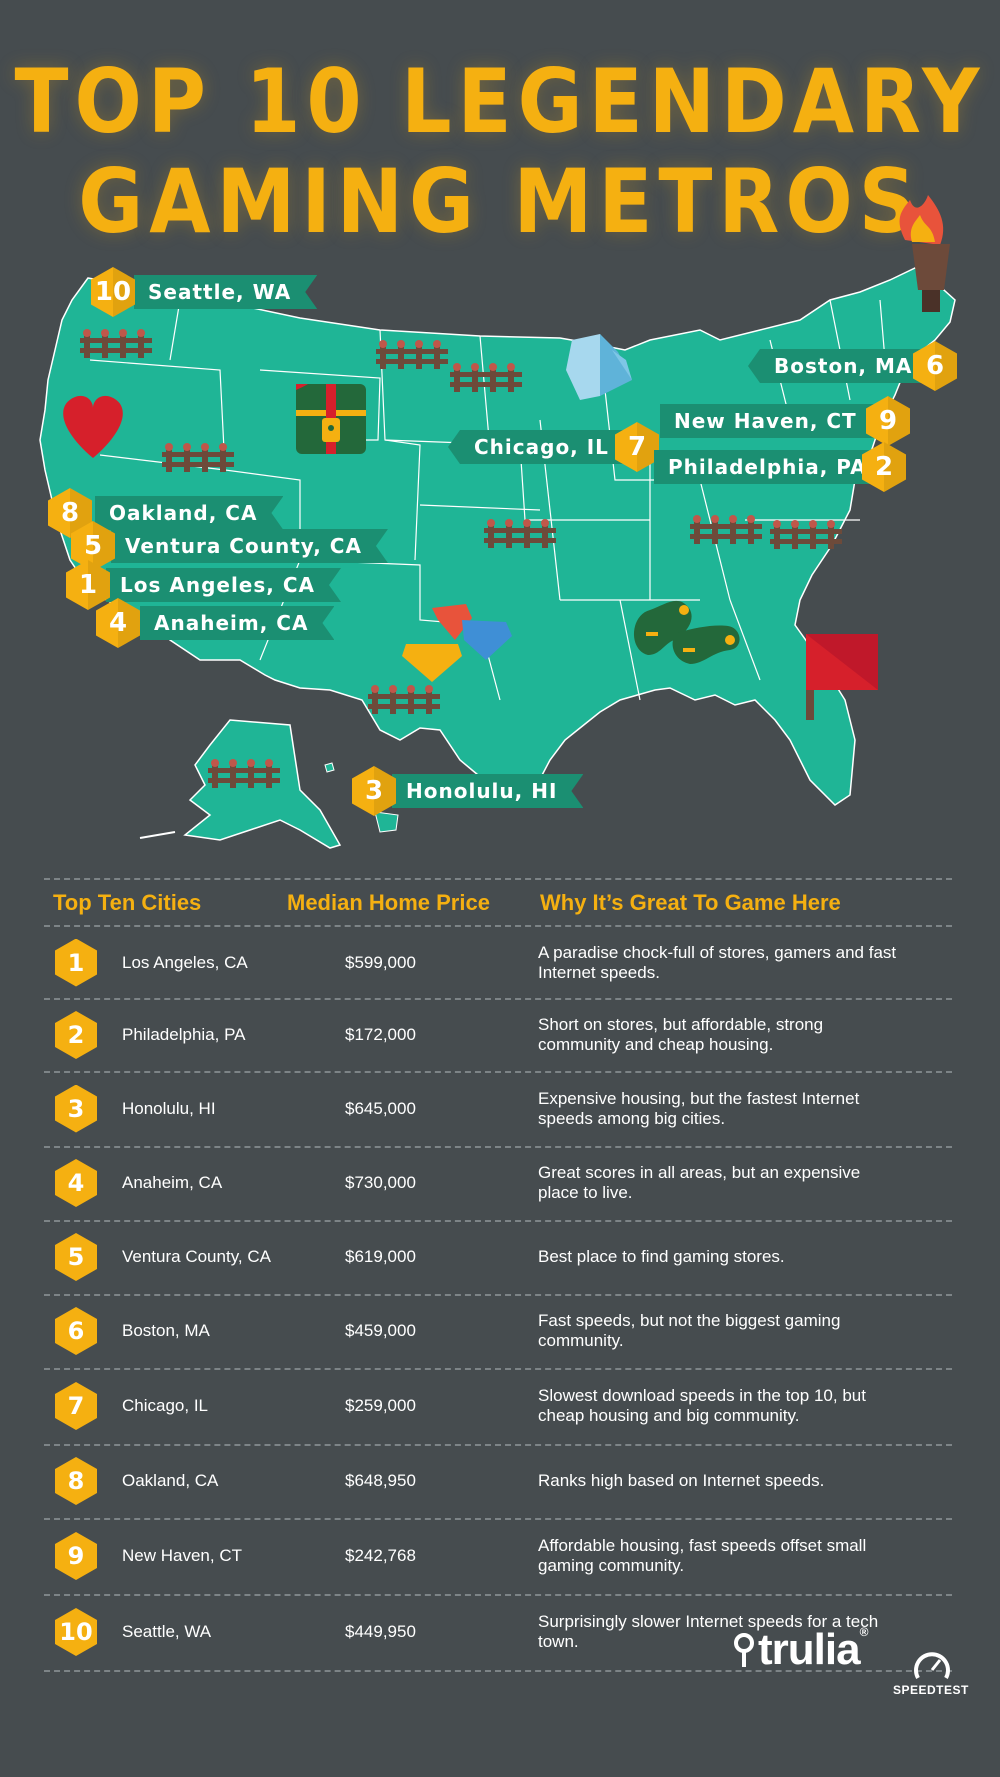  What do you see at coordinates (170, 1480) in the screenshot?
I see `row-city: Oakland, CA` at bounding box center [170, 1480].